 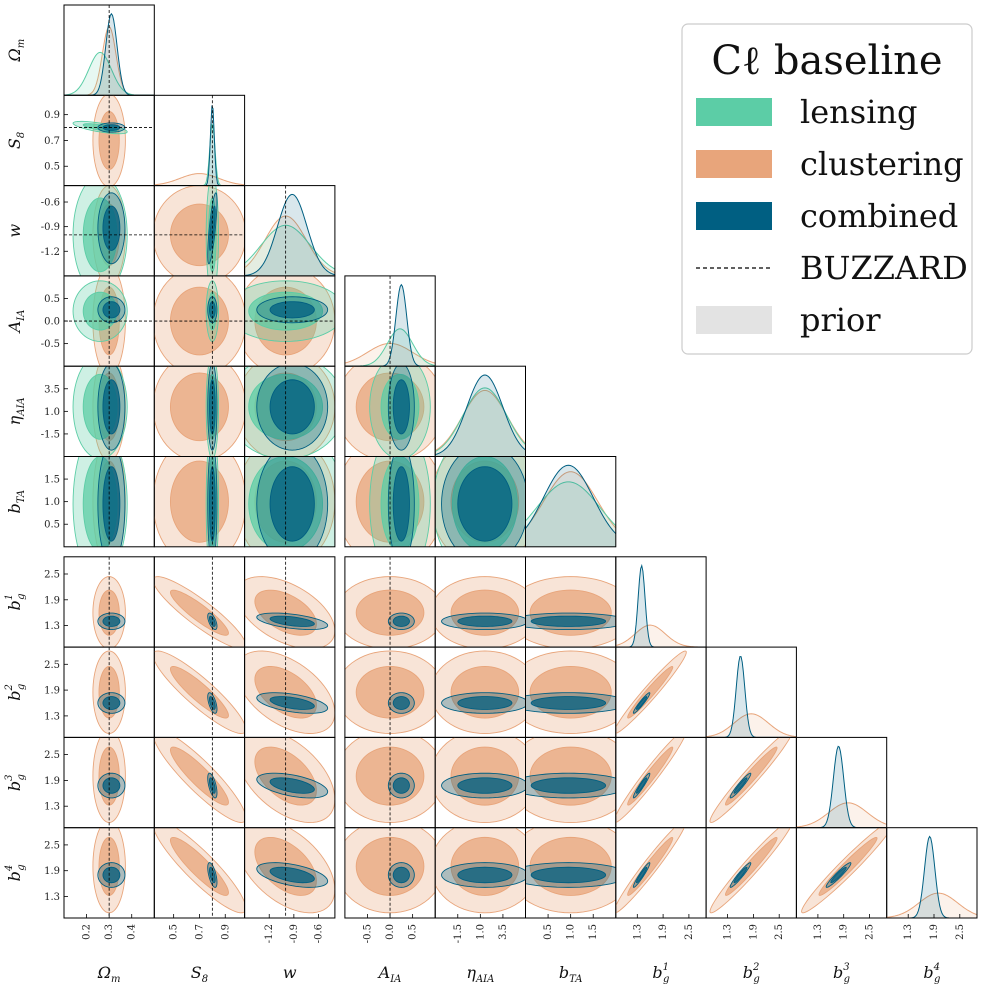 What do you see at coordinates (879, 216) in the screenshot?
I see `legend-label-2: combined` at bounding box center [879, 216].